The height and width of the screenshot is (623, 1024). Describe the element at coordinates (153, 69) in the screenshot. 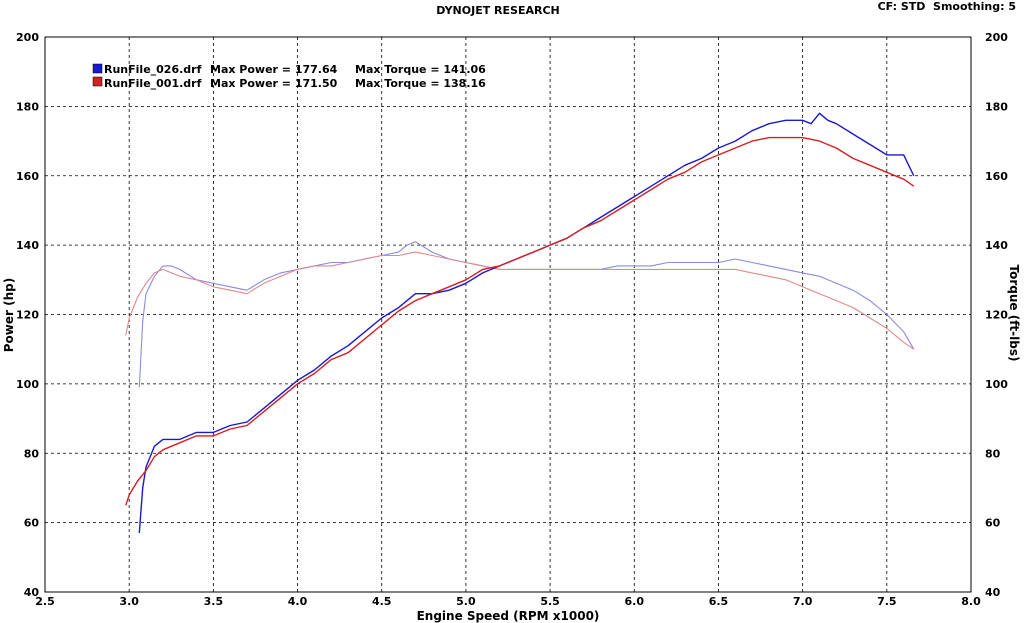

I see `legend-file-run026: RunFile_026.drf` at that location.